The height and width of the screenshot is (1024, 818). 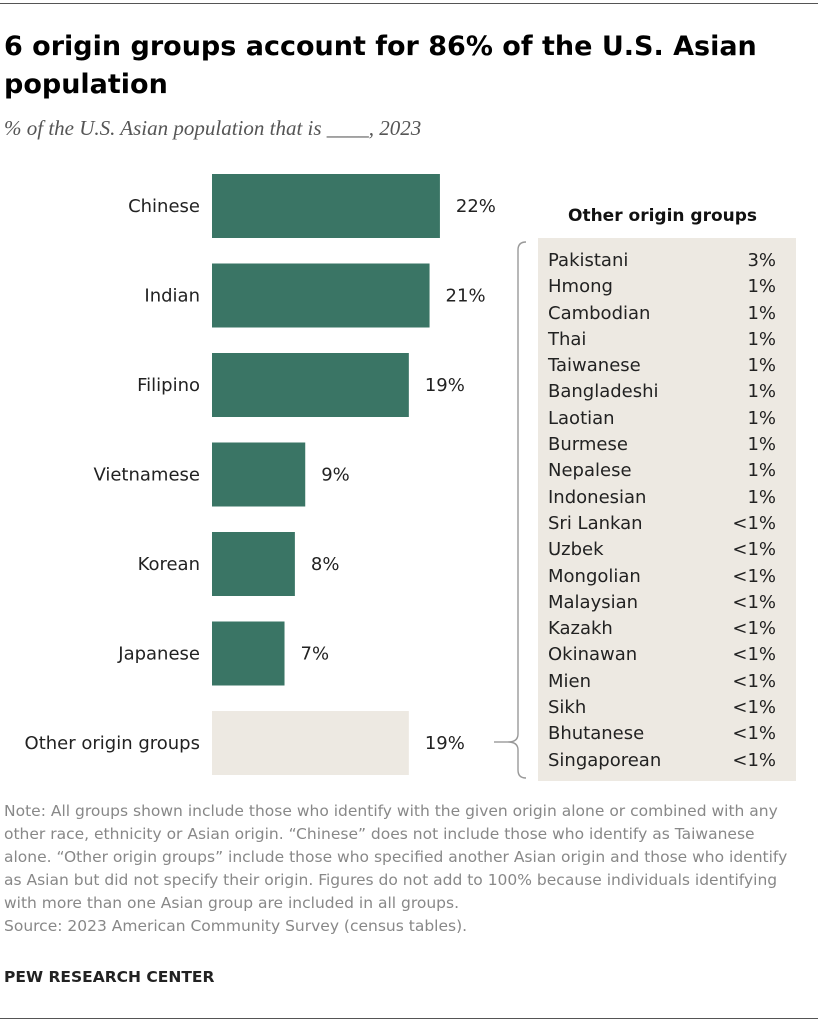 I want to click on list-item: Bhutanese <1%, so click(x=662, y=734).